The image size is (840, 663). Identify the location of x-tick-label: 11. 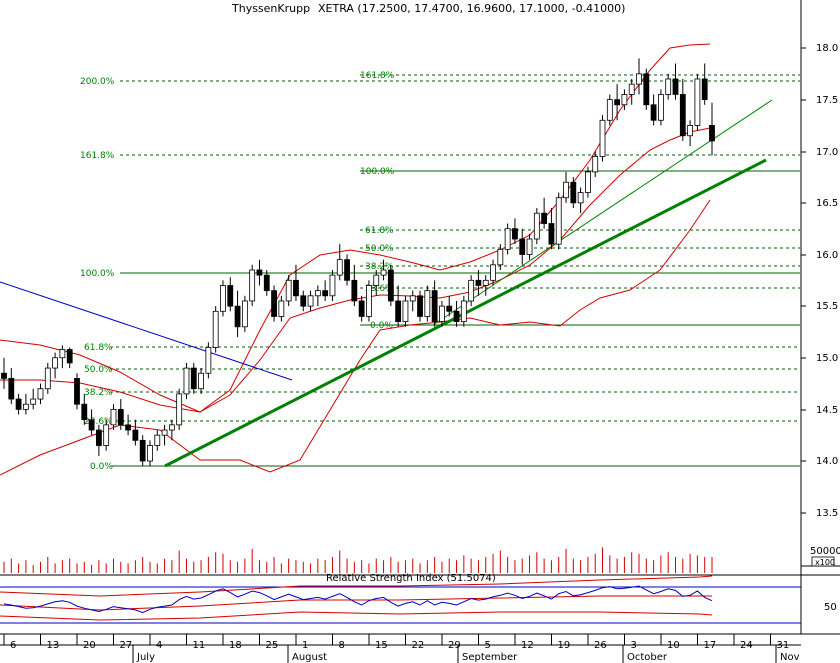
(199, 645).